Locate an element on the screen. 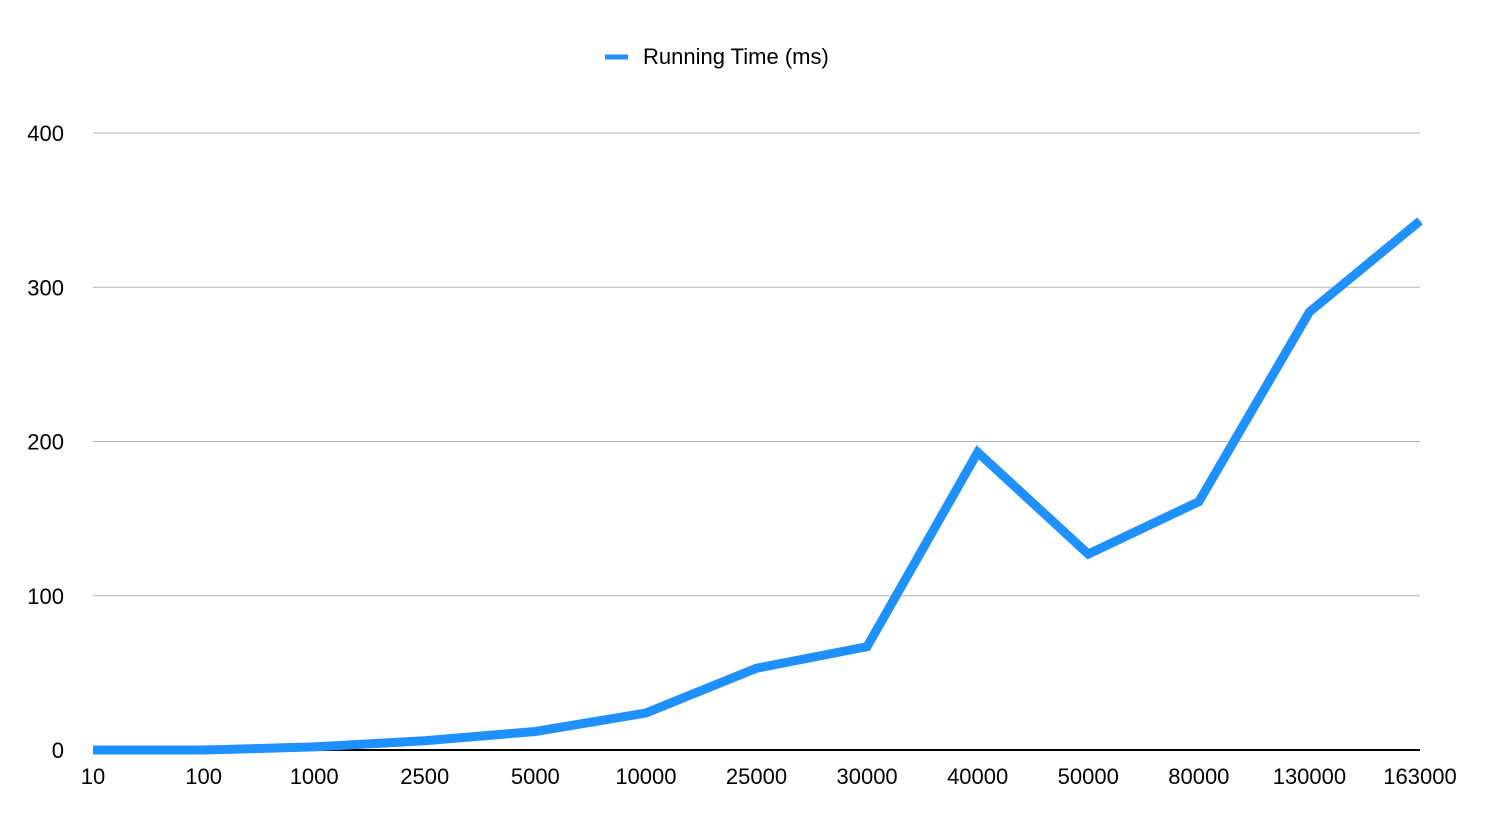  x-tick-label: 10 is located at coordinates (93, 776).